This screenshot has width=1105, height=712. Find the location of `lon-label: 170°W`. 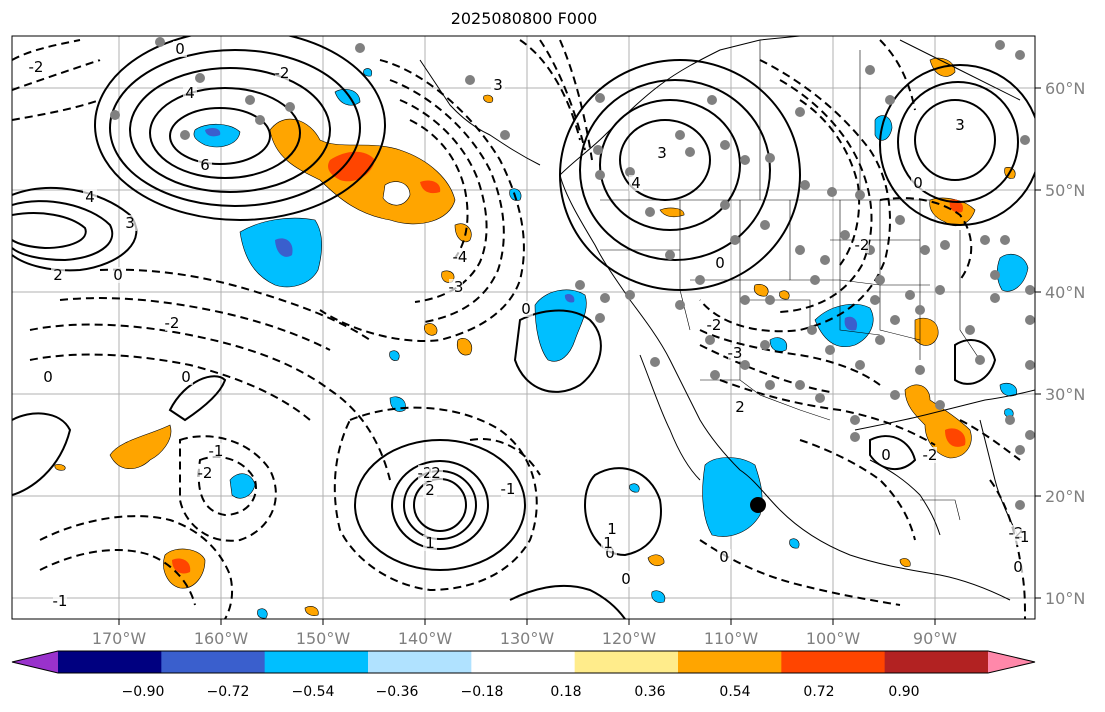

lon-label: 170°W is located at coordinates (119, 638).